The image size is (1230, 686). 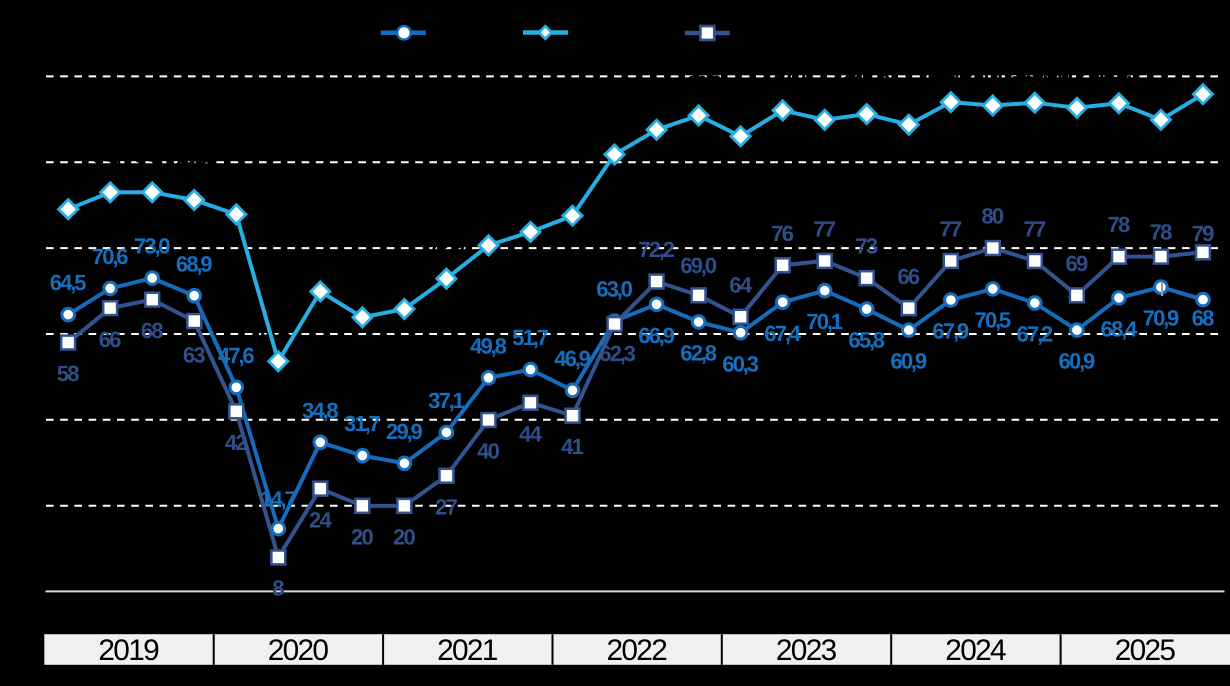 I want to click on svg-text: 106,0, so click(x=740, y=104).